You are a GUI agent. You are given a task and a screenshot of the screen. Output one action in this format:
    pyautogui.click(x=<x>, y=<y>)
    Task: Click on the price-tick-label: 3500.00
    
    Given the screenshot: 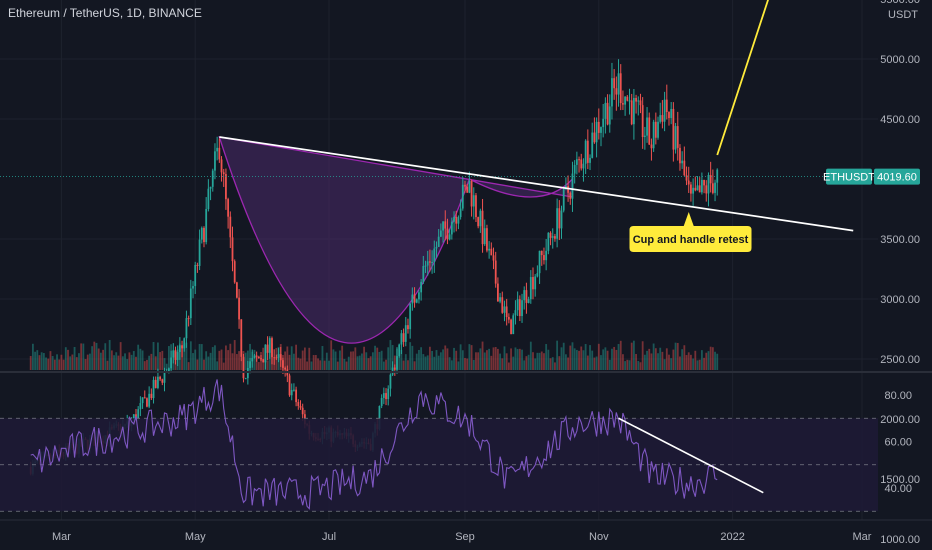 What is the action you would take?
    pyautogui.click(x=900, y=240)
    